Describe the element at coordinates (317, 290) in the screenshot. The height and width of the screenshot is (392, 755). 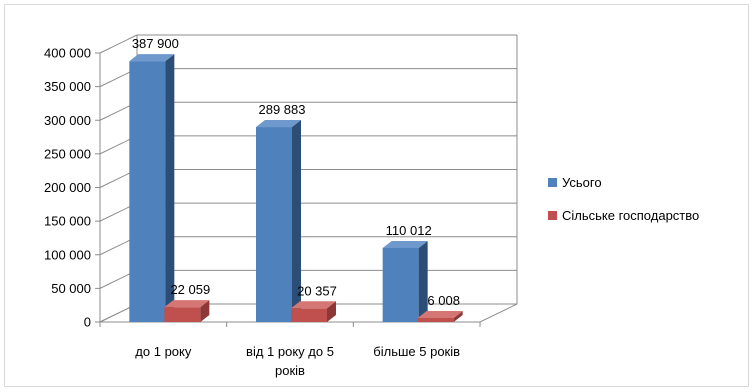
I see `data-label: 20 357` at that location.